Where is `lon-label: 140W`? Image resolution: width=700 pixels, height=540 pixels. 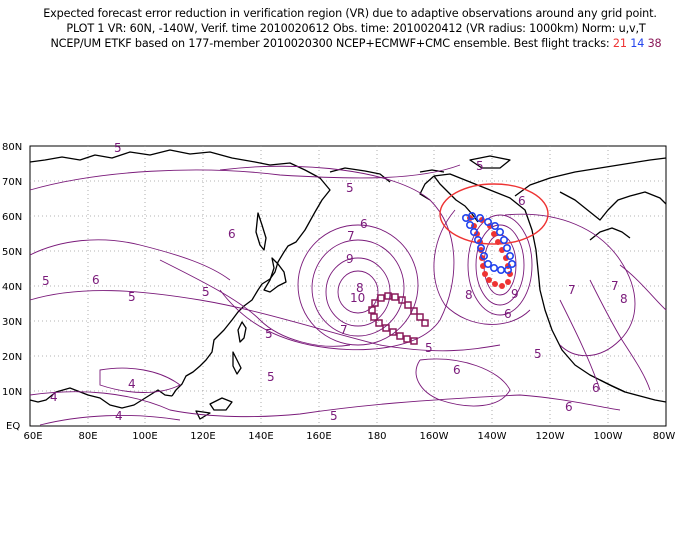
lon-label: 140W is located at coordinates (492, 436).